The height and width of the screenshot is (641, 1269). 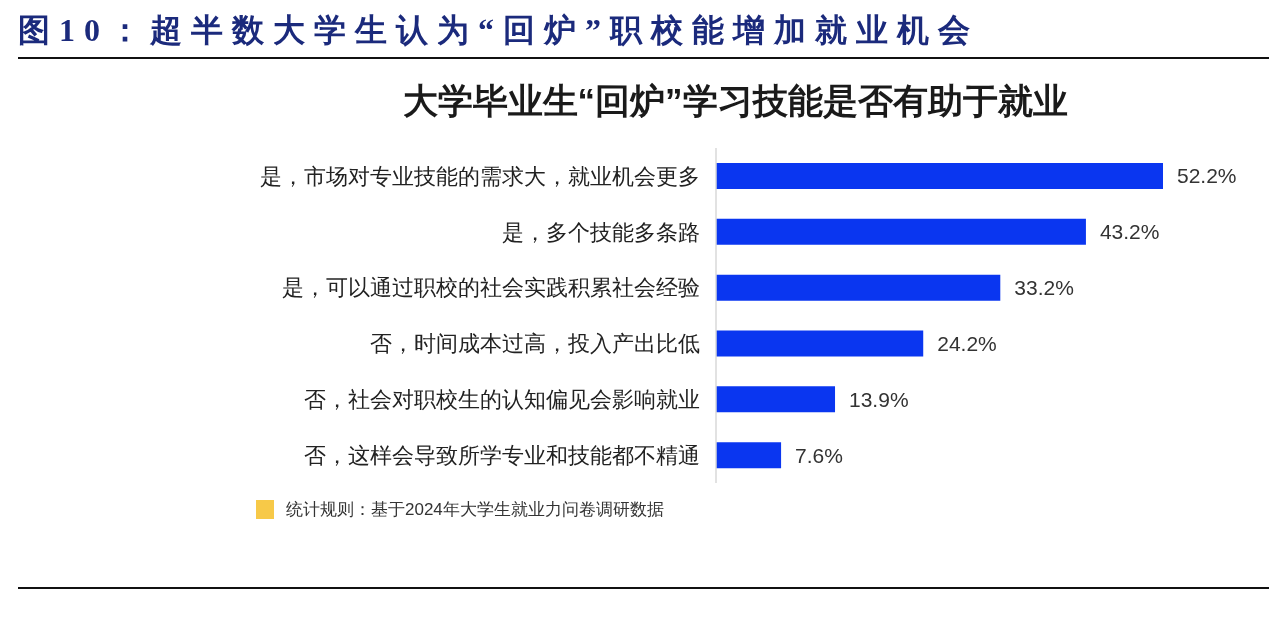 I want to click on data-label: 13.9%, so click(x=879, y=399).